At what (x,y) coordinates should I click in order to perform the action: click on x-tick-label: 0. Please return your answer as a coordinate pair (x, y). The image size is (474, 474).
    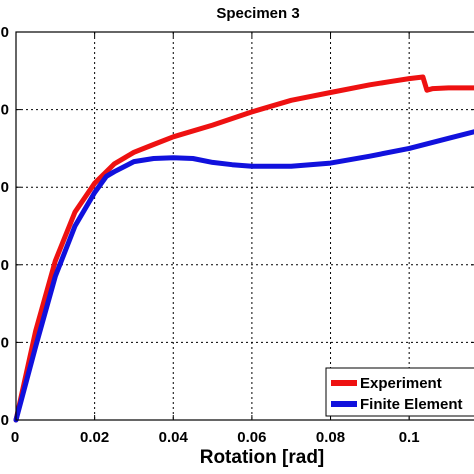
    Looking at the image, I should click on (15, 437).